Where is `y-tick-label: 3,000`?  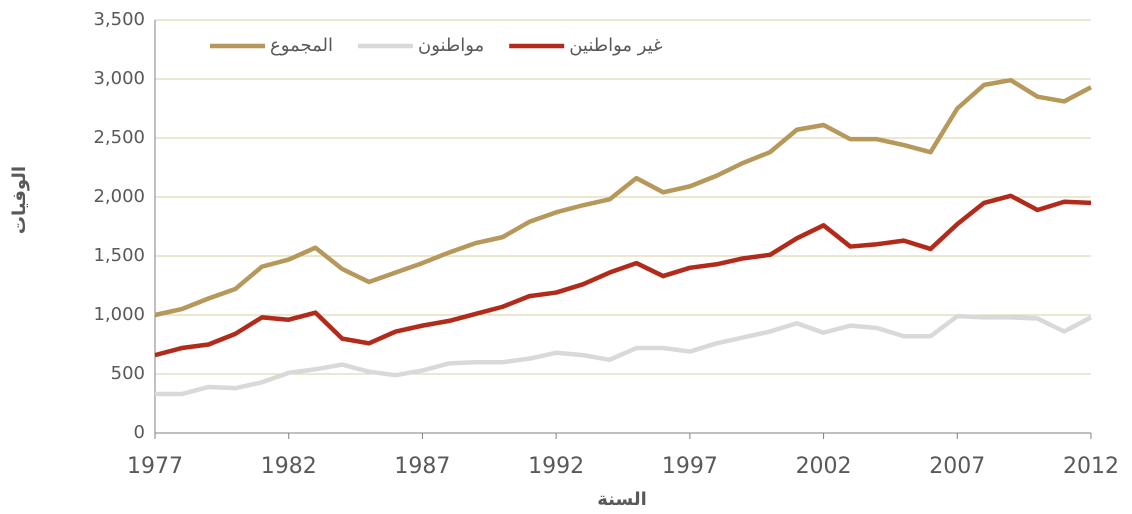
y-tick-label: 3,000 is located at coordinates (119, 78).